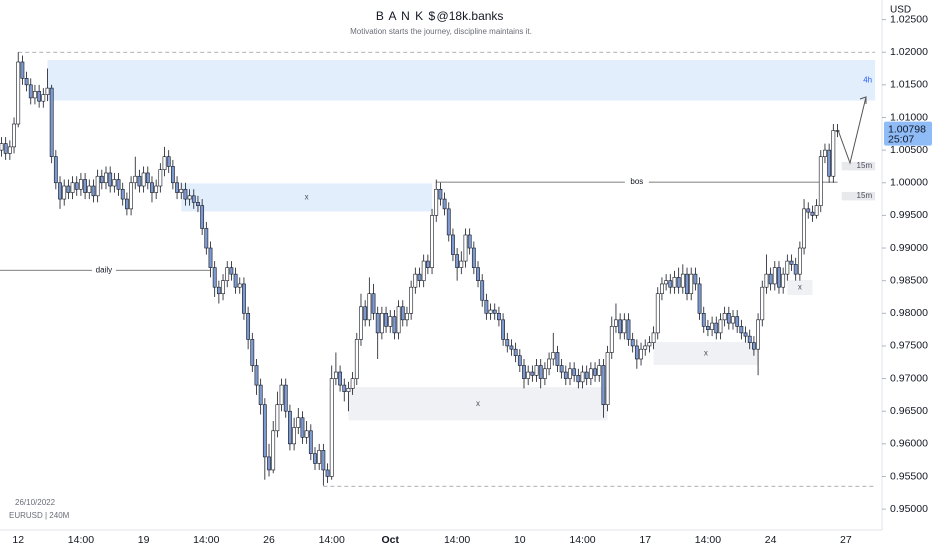 This screenshot has width=932, height=550. I want to click on level-label: bos, so click(636, 181).